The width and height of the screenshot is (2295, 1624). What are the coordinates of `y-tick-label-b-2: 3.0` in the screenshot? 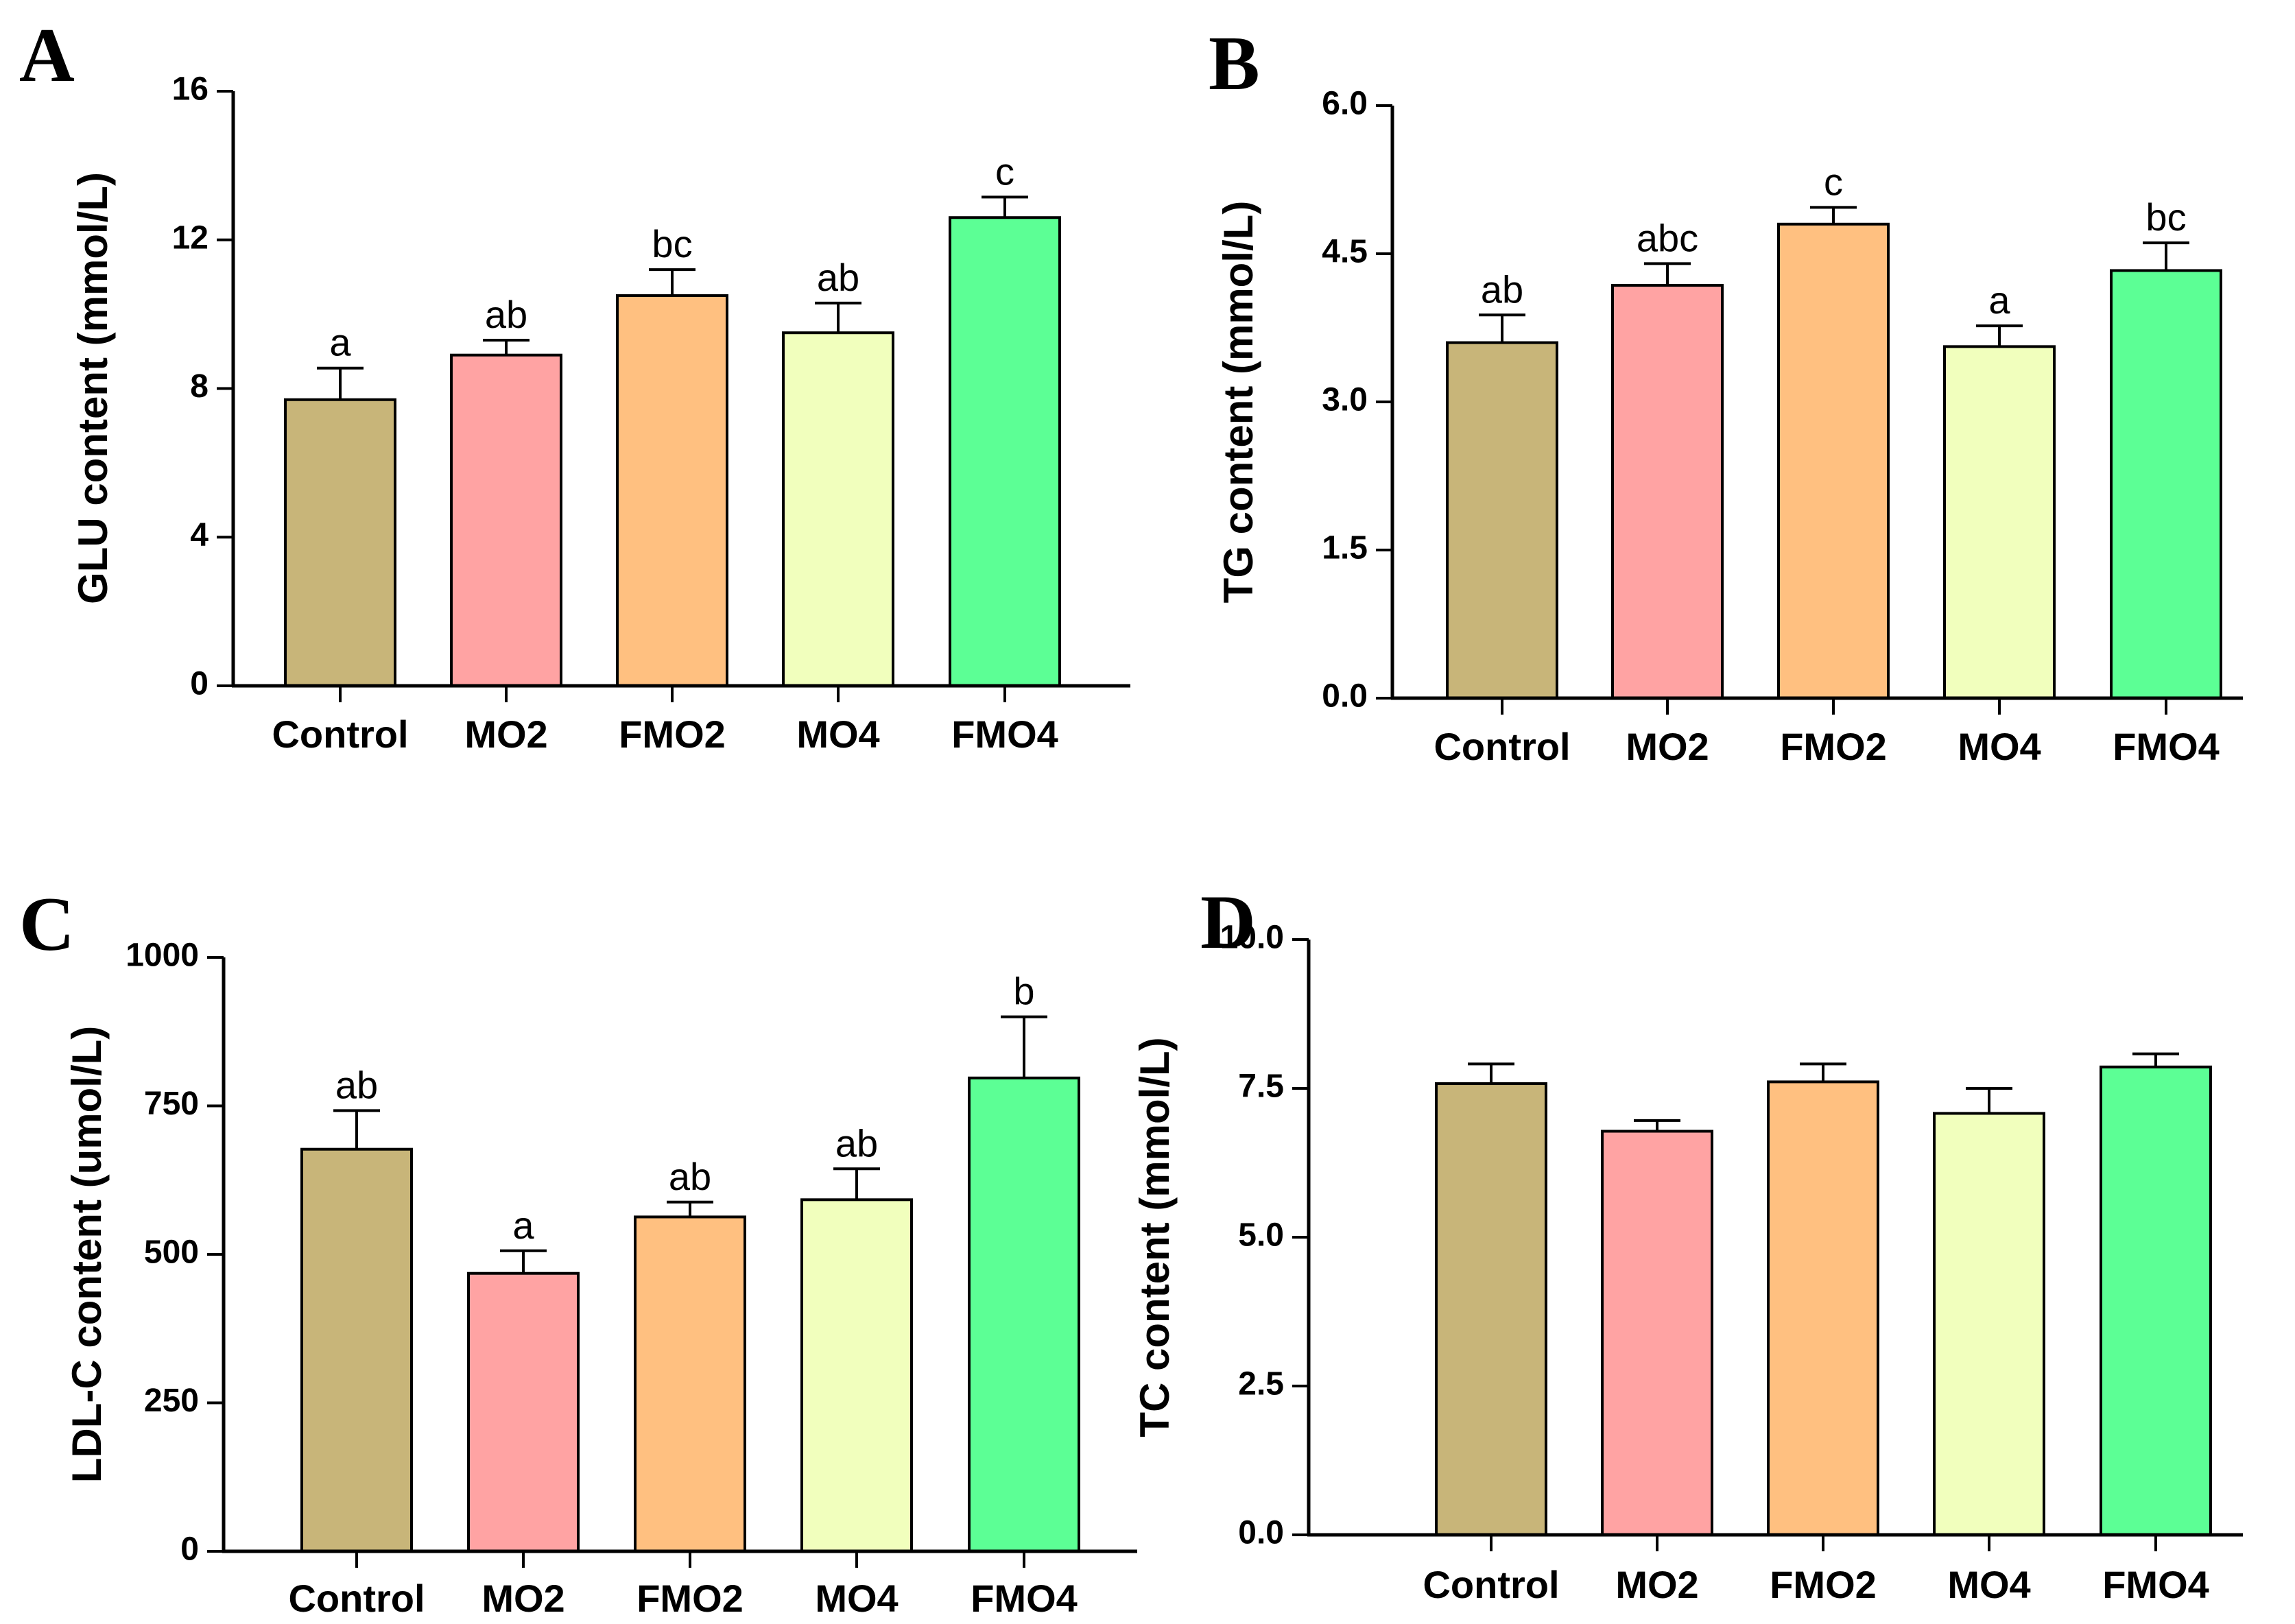 It's located at (1345, 400).